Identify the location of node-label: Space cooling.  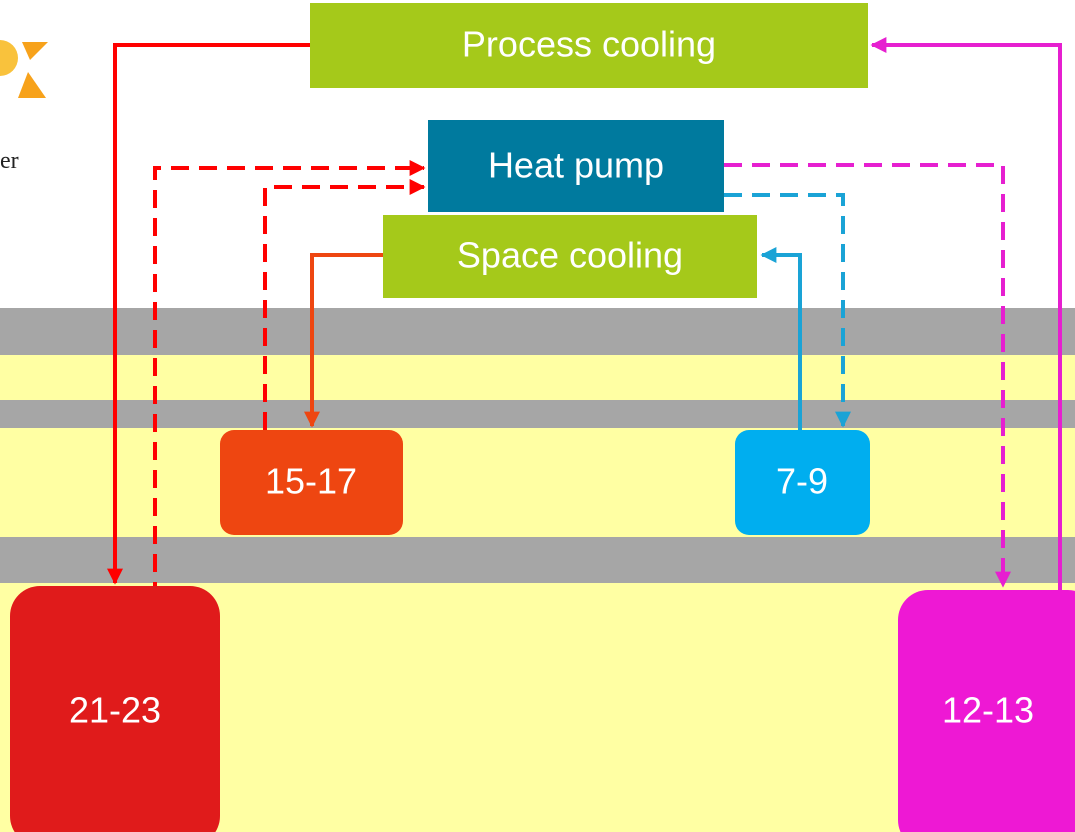
(570, 255).